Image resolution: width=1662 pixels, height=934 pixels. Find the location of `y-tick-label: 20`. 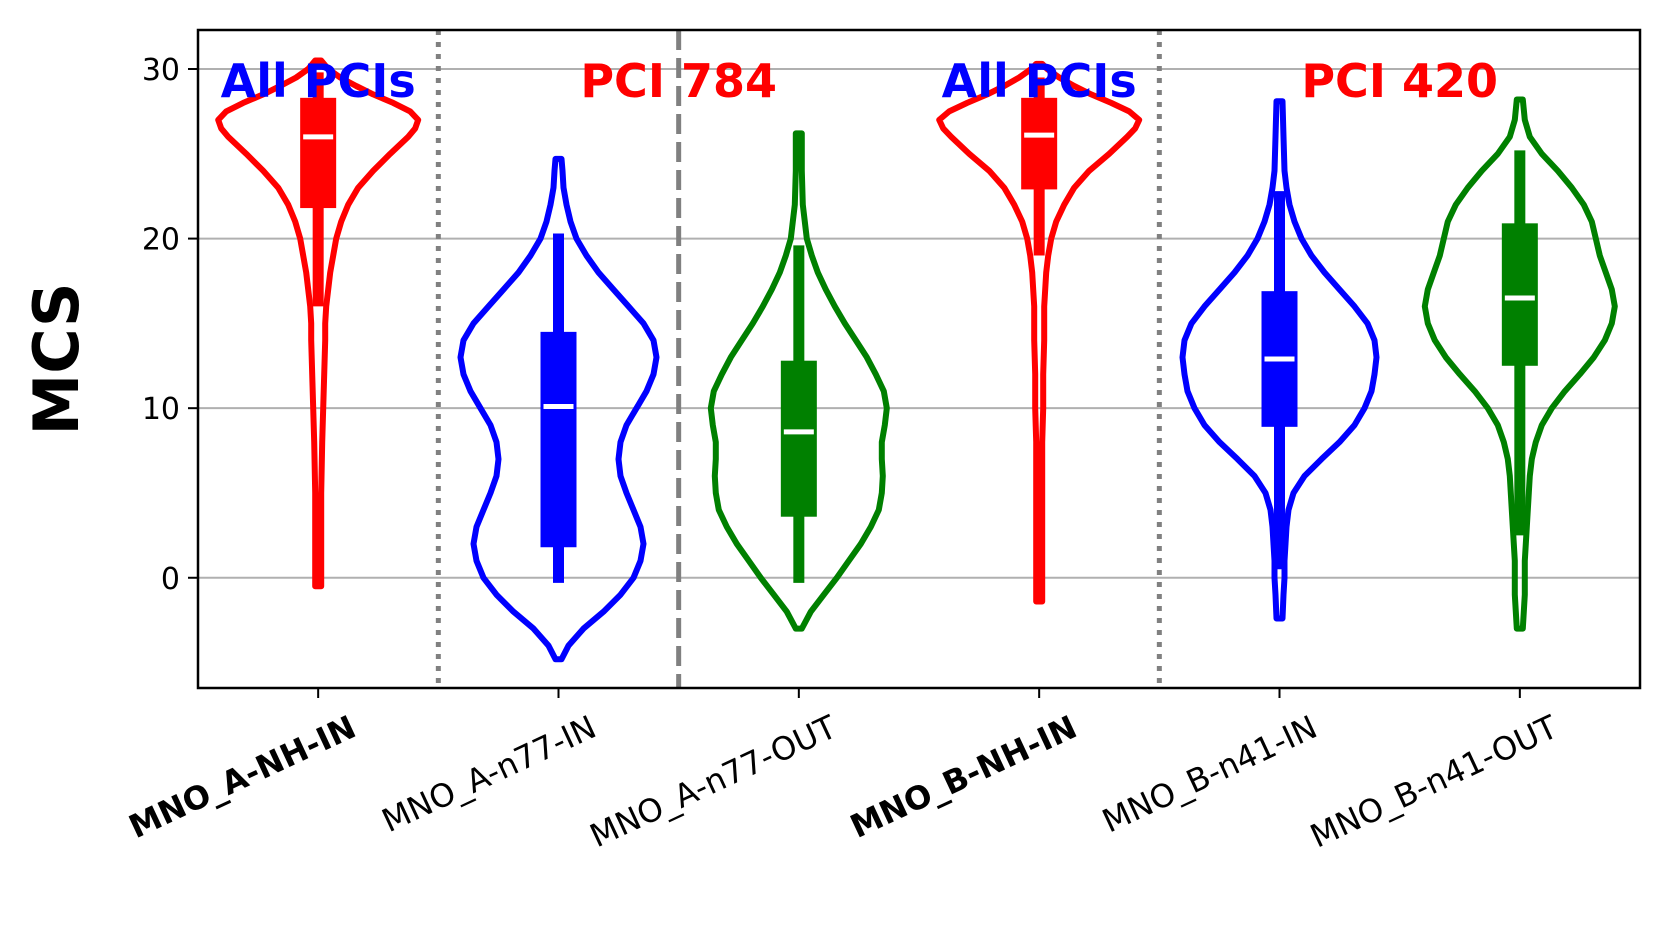

y-tick-label: 20 is located at coordinates (161, 240).